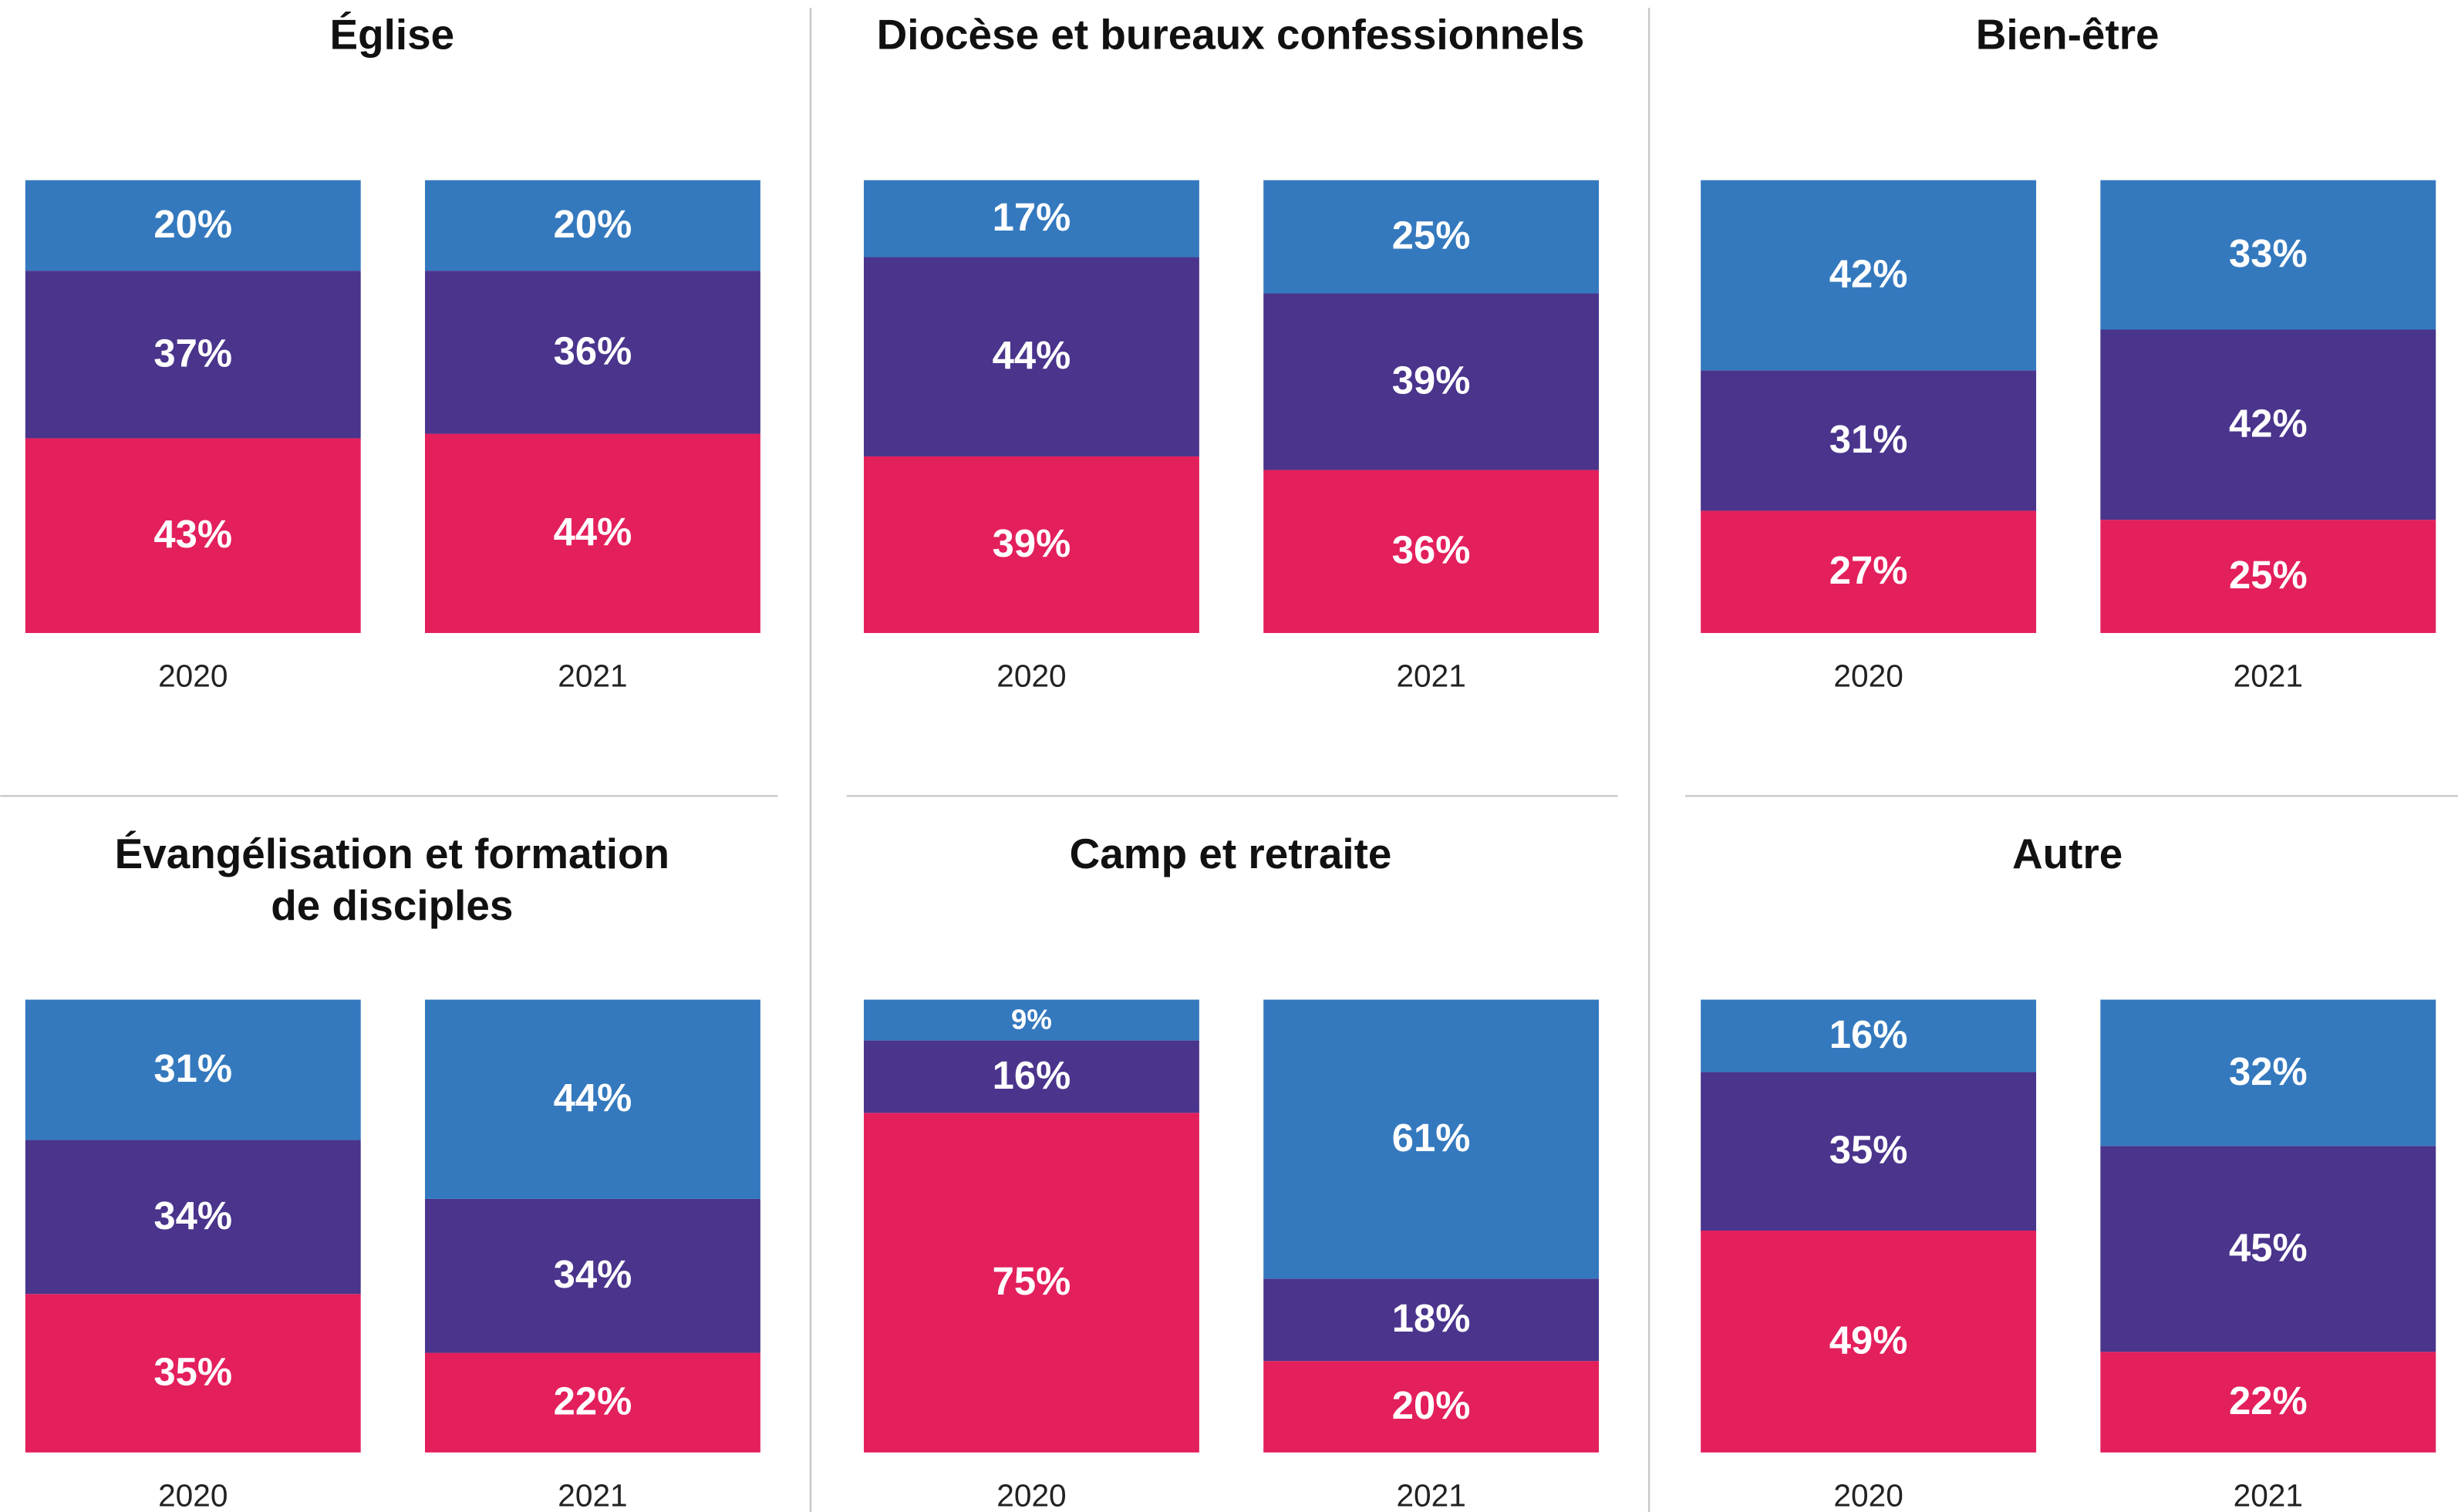 The width and height of the screenshot is (2458, 1512). I want to click on chart-title: Diocèse et bureaux confessionnels, so click(1231, 34).